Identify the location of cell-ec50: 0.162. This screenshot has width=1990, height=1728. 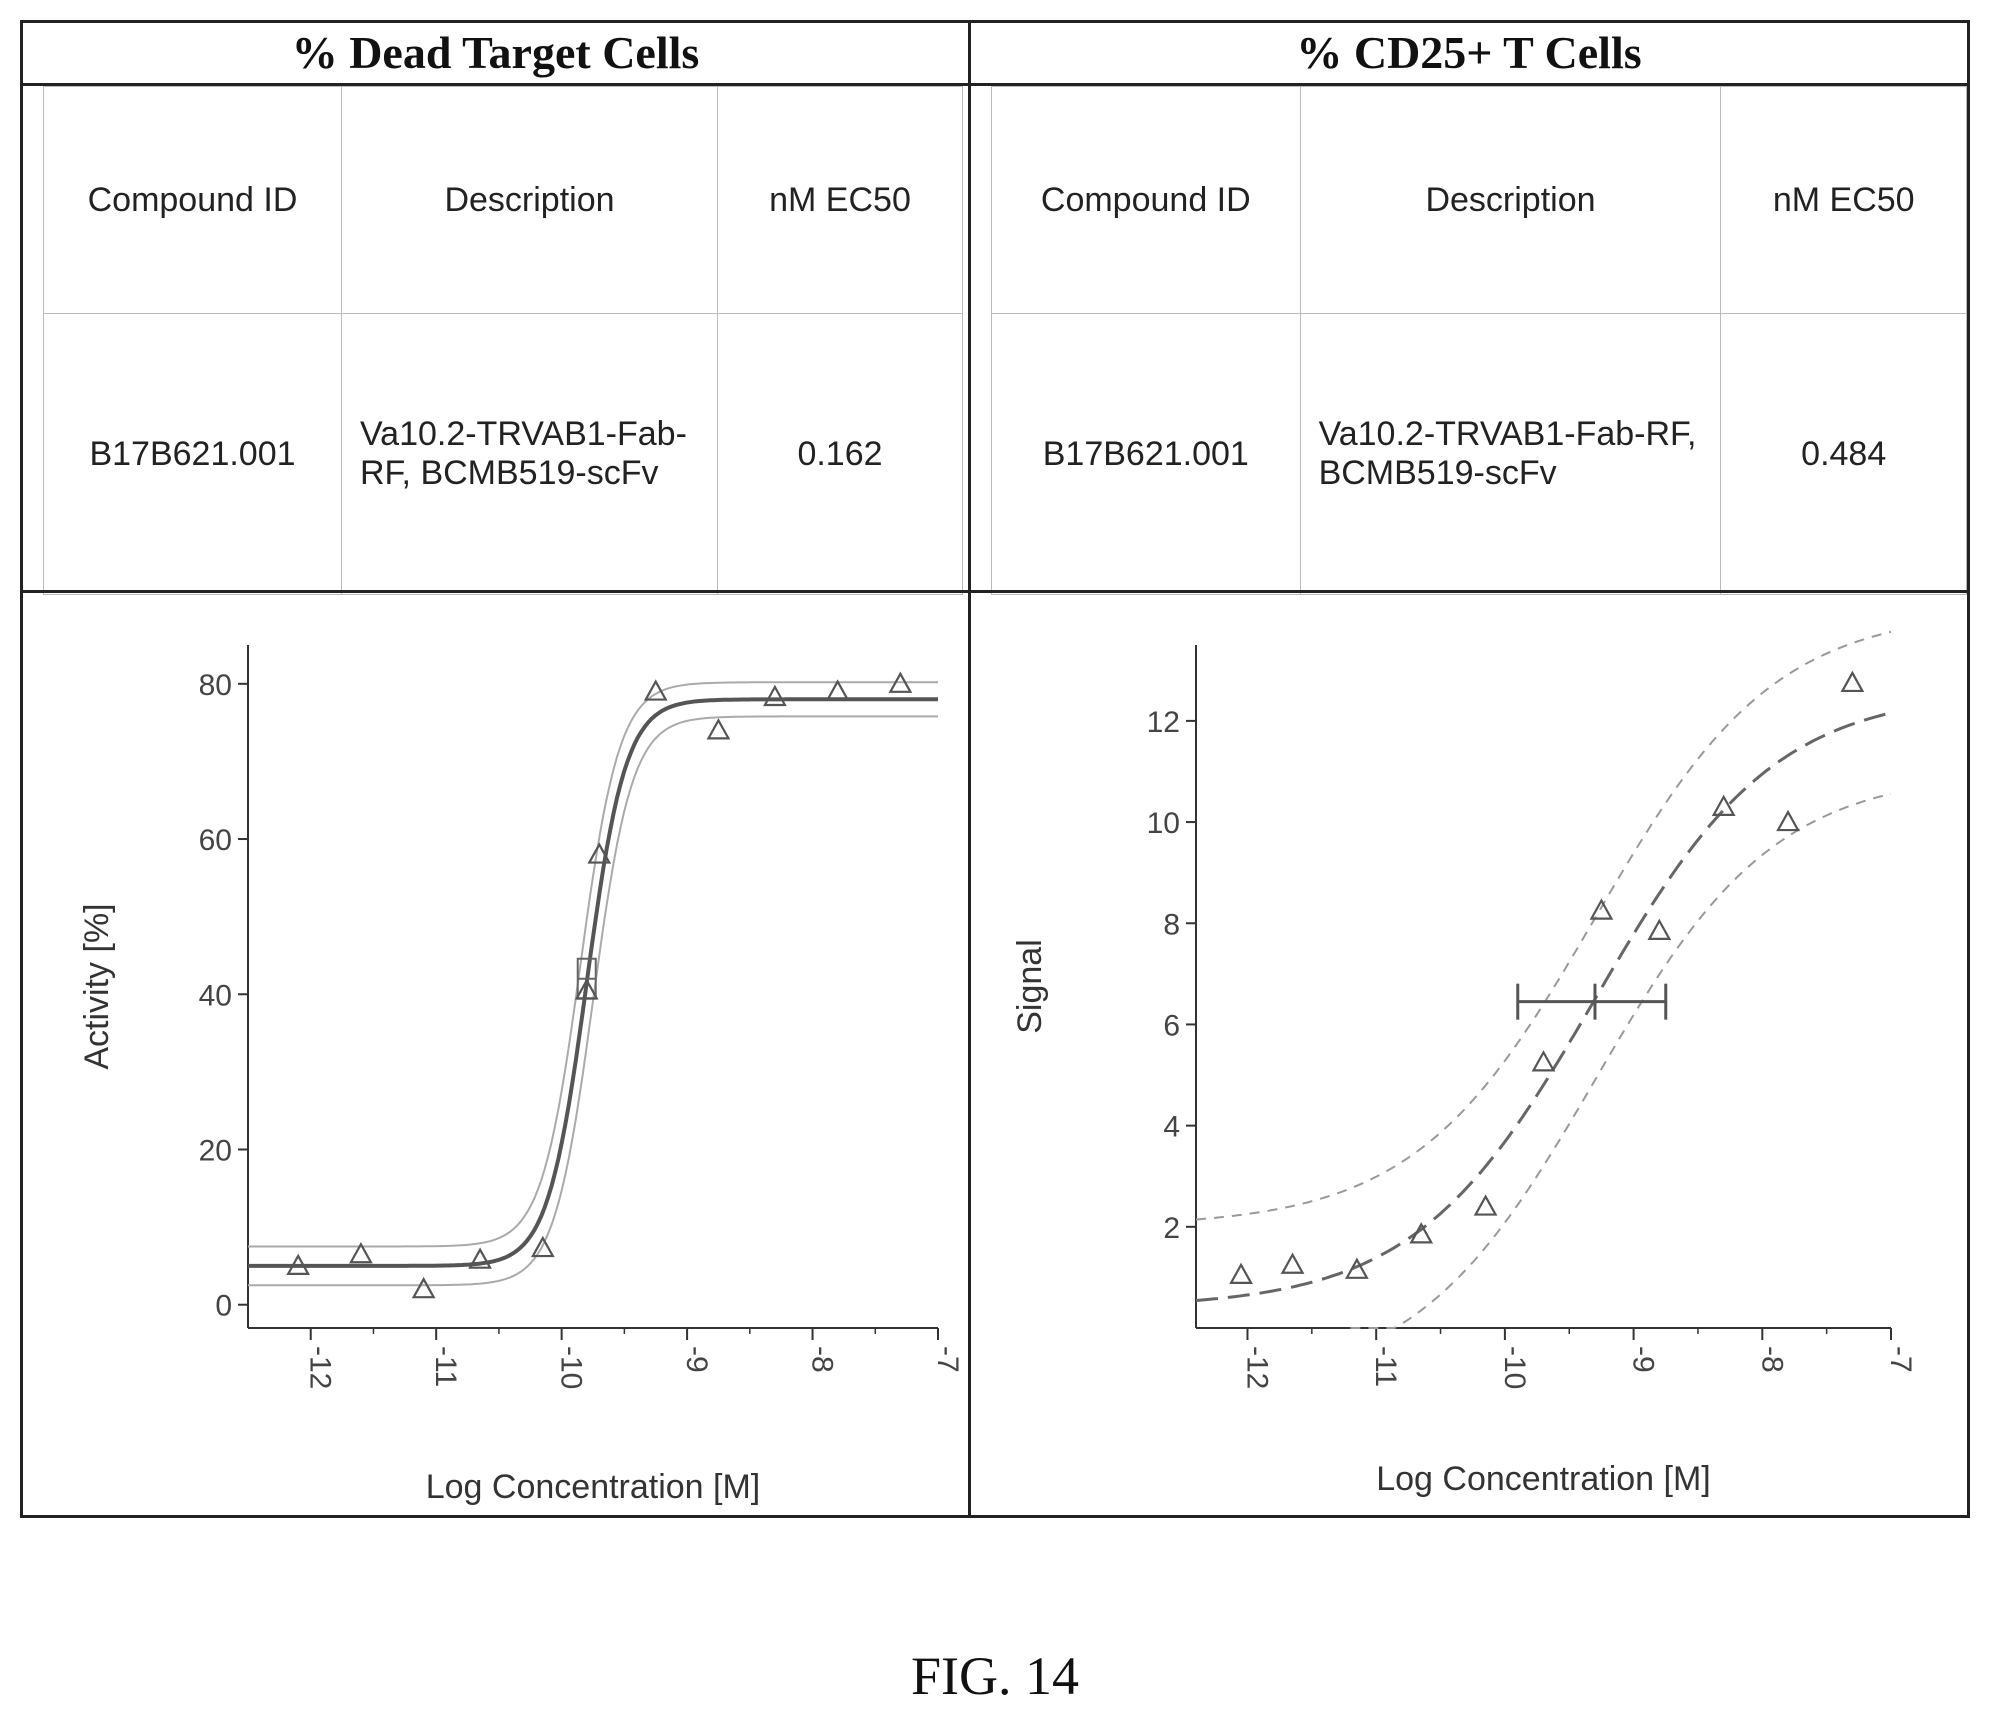
(840, 454).